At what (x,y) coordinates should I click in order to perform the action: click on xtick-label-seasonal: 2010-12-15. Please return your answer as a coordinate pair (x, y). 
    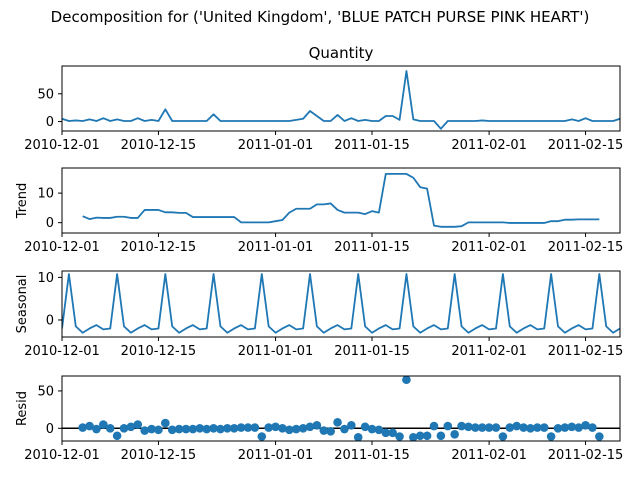
    Looking at the image, I should click on (159, 351).